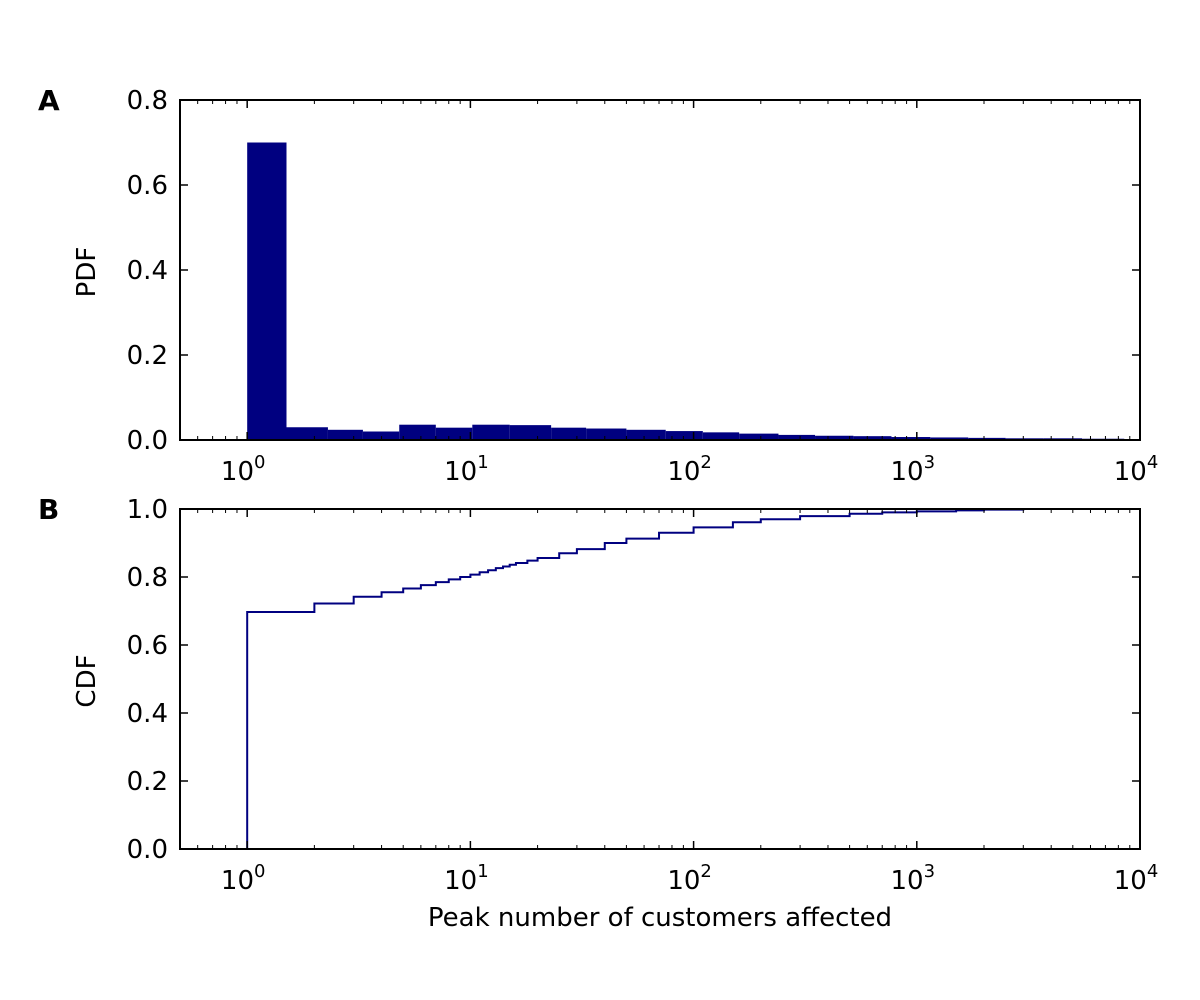 The image size is (1200, 1000). Describe the element at coordinates (147, 680) in the screenshot. I see `panel-b-y-tick-labels: 0.0 0.2 0.4 0.6 0.8 1.0` at that location.